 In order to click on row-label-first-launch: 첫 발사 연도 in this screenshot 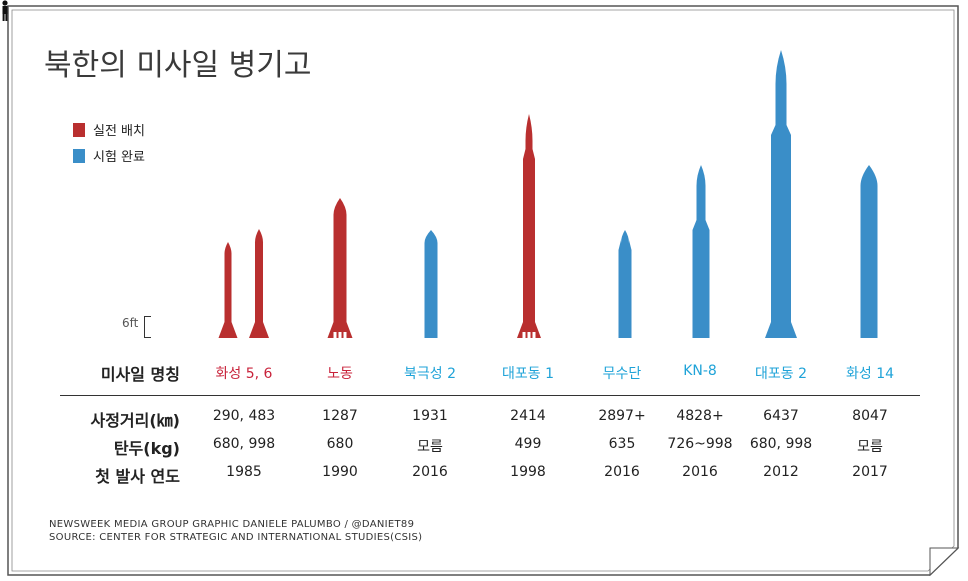, I will do `click(137, 476)`.